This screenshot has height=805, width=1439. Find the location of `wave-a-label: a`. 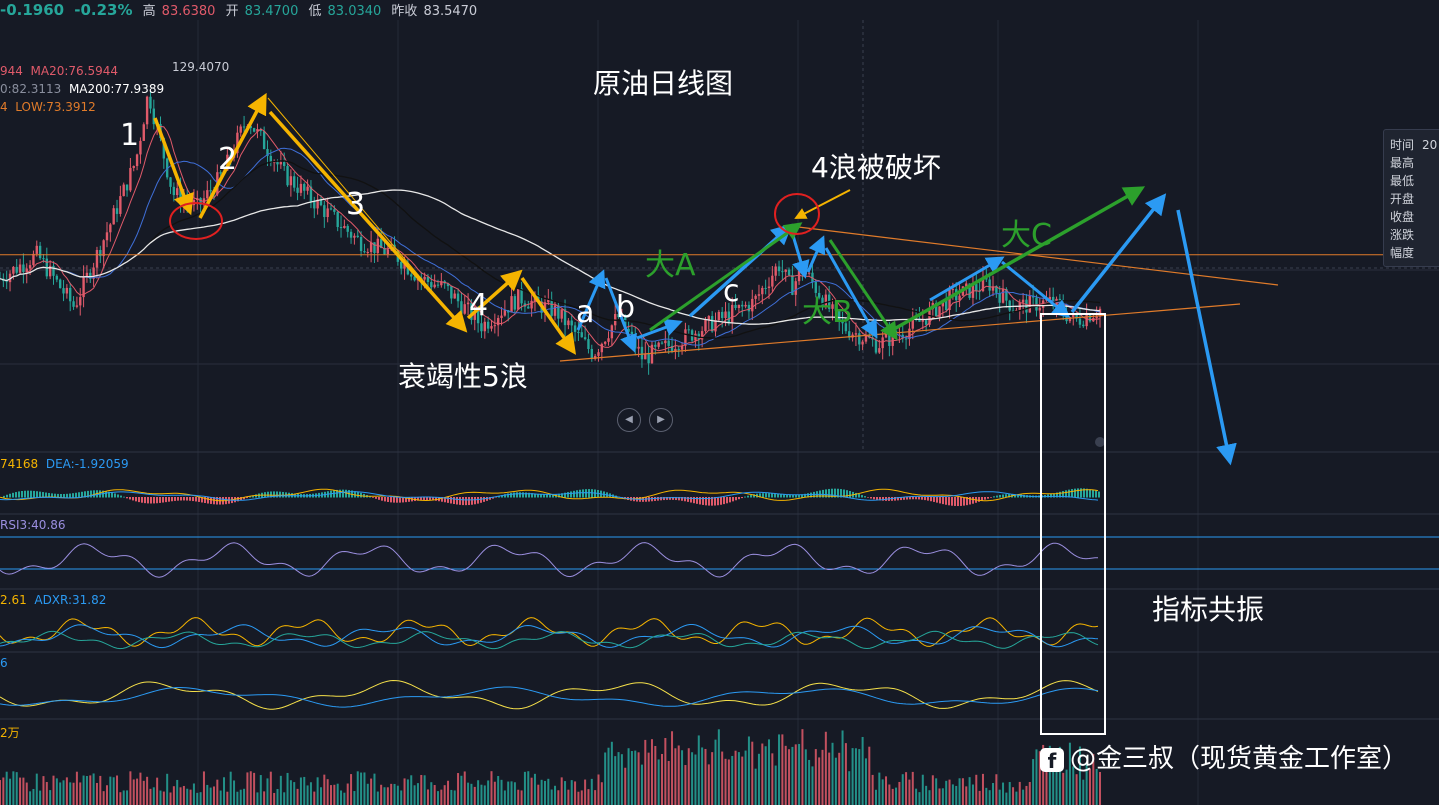

wave-a-label: a is located at coordinates (585, 312).